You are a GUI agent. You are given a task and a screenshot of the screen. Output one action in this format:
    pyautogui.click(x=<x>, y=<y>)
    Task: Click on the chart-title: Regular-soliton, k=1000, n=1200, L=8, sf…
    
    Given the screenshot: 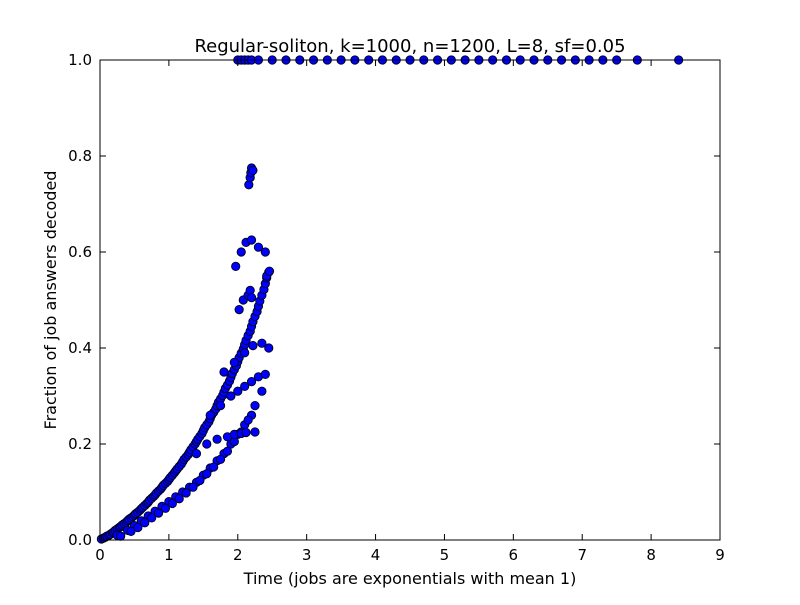 What is the action you would take?
    pyautogui.click(x=409, y=46)
    